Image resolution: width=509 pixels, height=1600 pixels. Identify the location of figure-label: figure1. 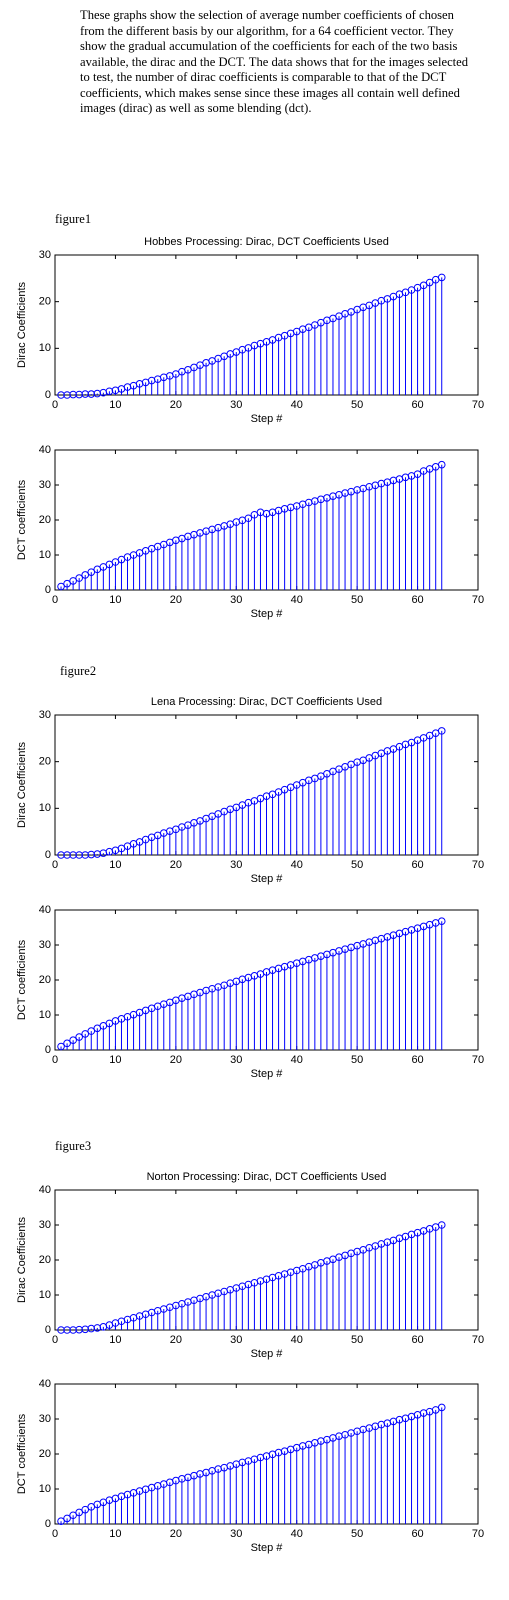
(73, 219).